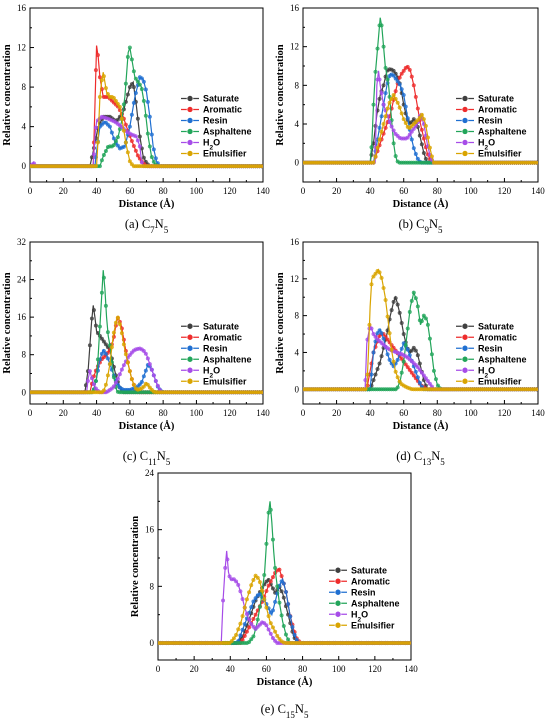 The width and height of the screenshot is (550, 723). I want to click on y-tick-label: 16, so click(22, 317).